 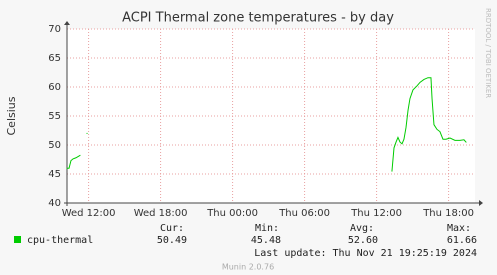 I want to click on stat-label: Cur:, so click(x=172, y=228).